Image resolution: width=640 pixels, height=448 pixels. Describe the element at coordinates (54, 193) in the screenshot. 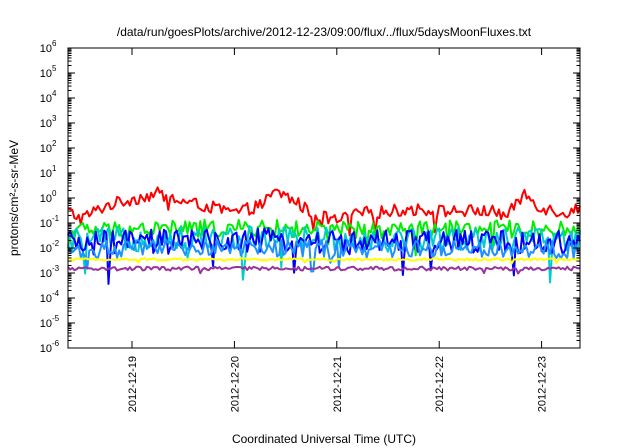

I see `y-tick-label-exponent: 0` at that location.